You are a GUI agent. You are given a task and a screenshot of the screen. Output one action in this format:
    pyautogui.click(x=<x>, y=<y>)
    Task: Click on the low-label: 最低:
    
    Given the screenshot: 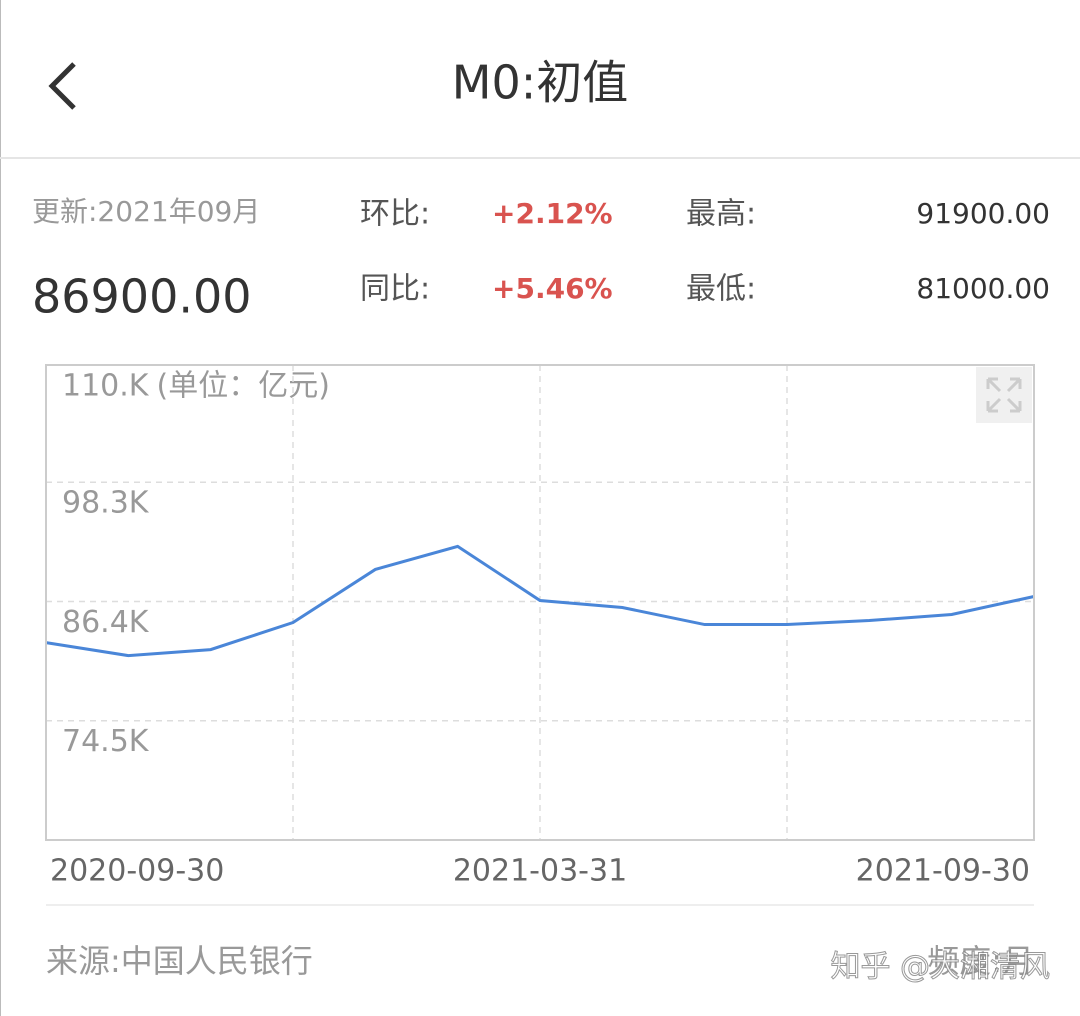 What is the action you would take?
    pyautogui.click(x=721, y=289)
    